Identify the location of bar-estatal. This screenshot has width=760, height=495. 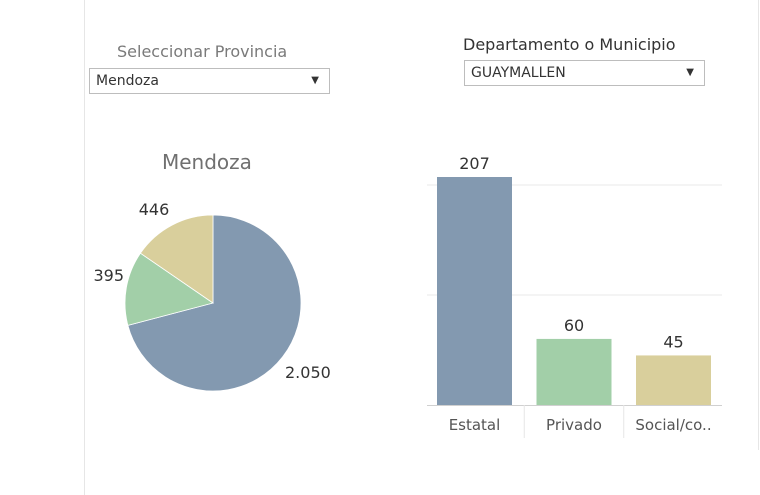
(474, 291).